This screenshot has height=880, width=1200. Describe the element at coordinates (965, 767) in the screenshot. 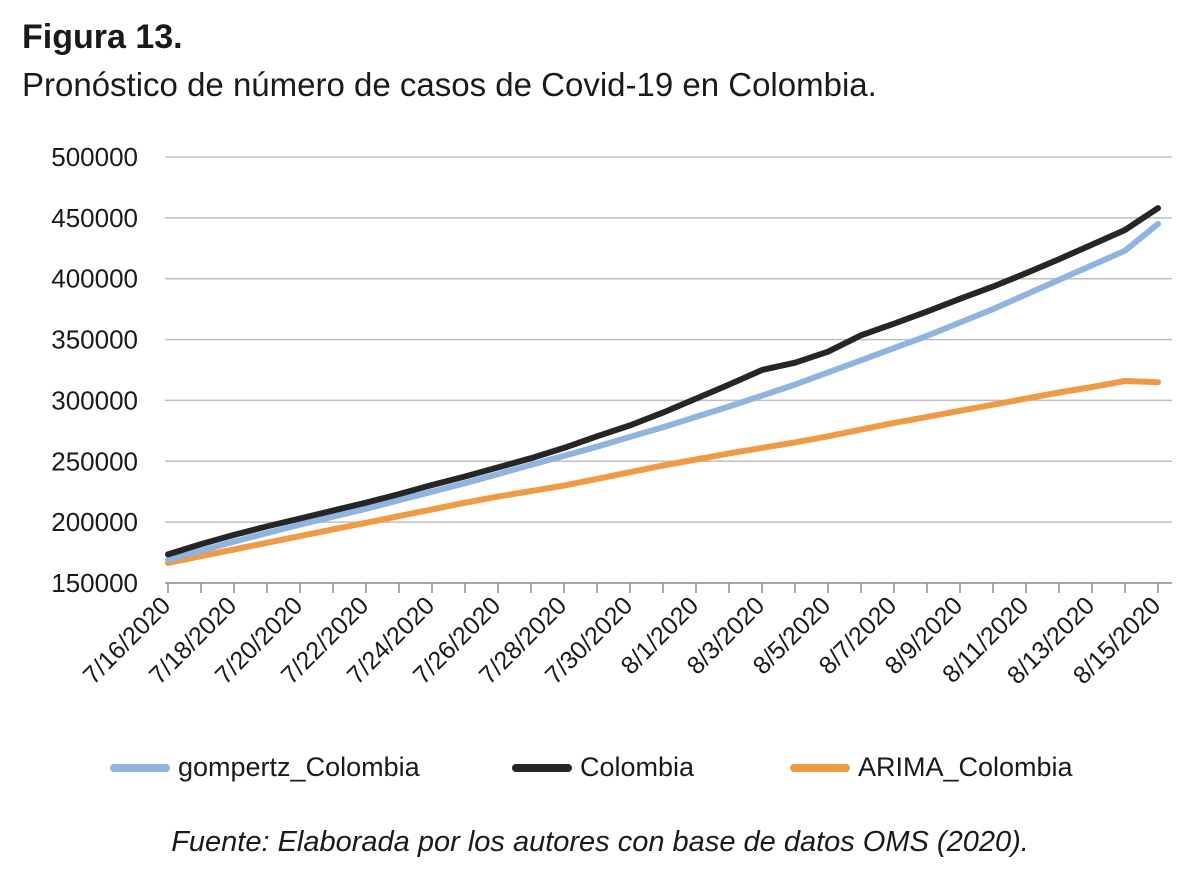

I see `legend-label-arima: ARIMA_Colombia` at that location.